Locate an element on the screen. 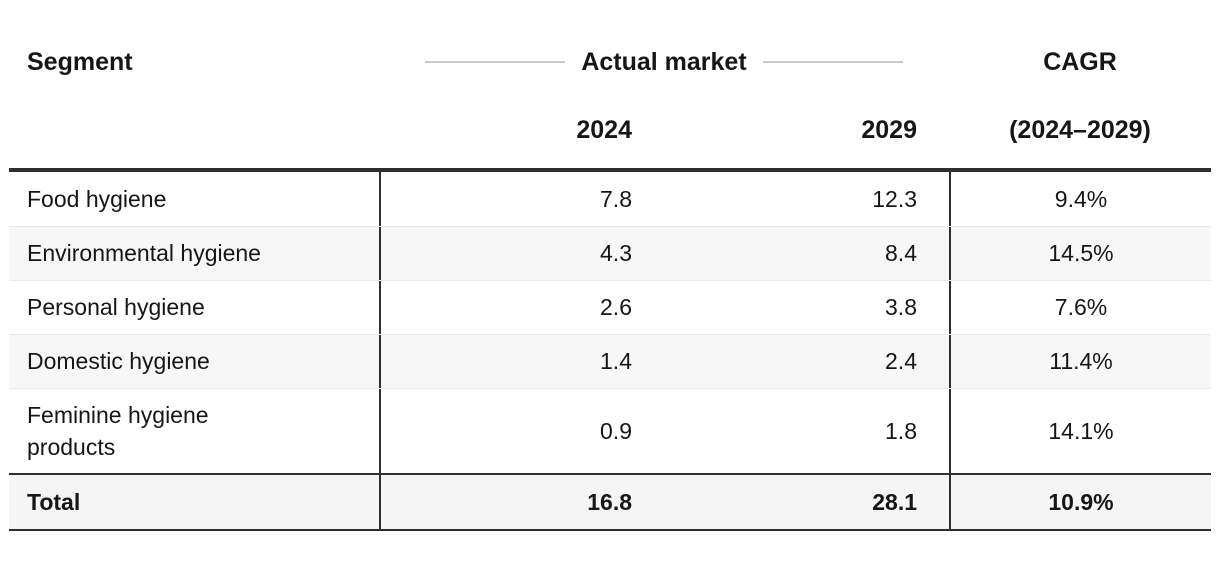  segment-cell: Personal hygiene is located at coordinates (116, 307).